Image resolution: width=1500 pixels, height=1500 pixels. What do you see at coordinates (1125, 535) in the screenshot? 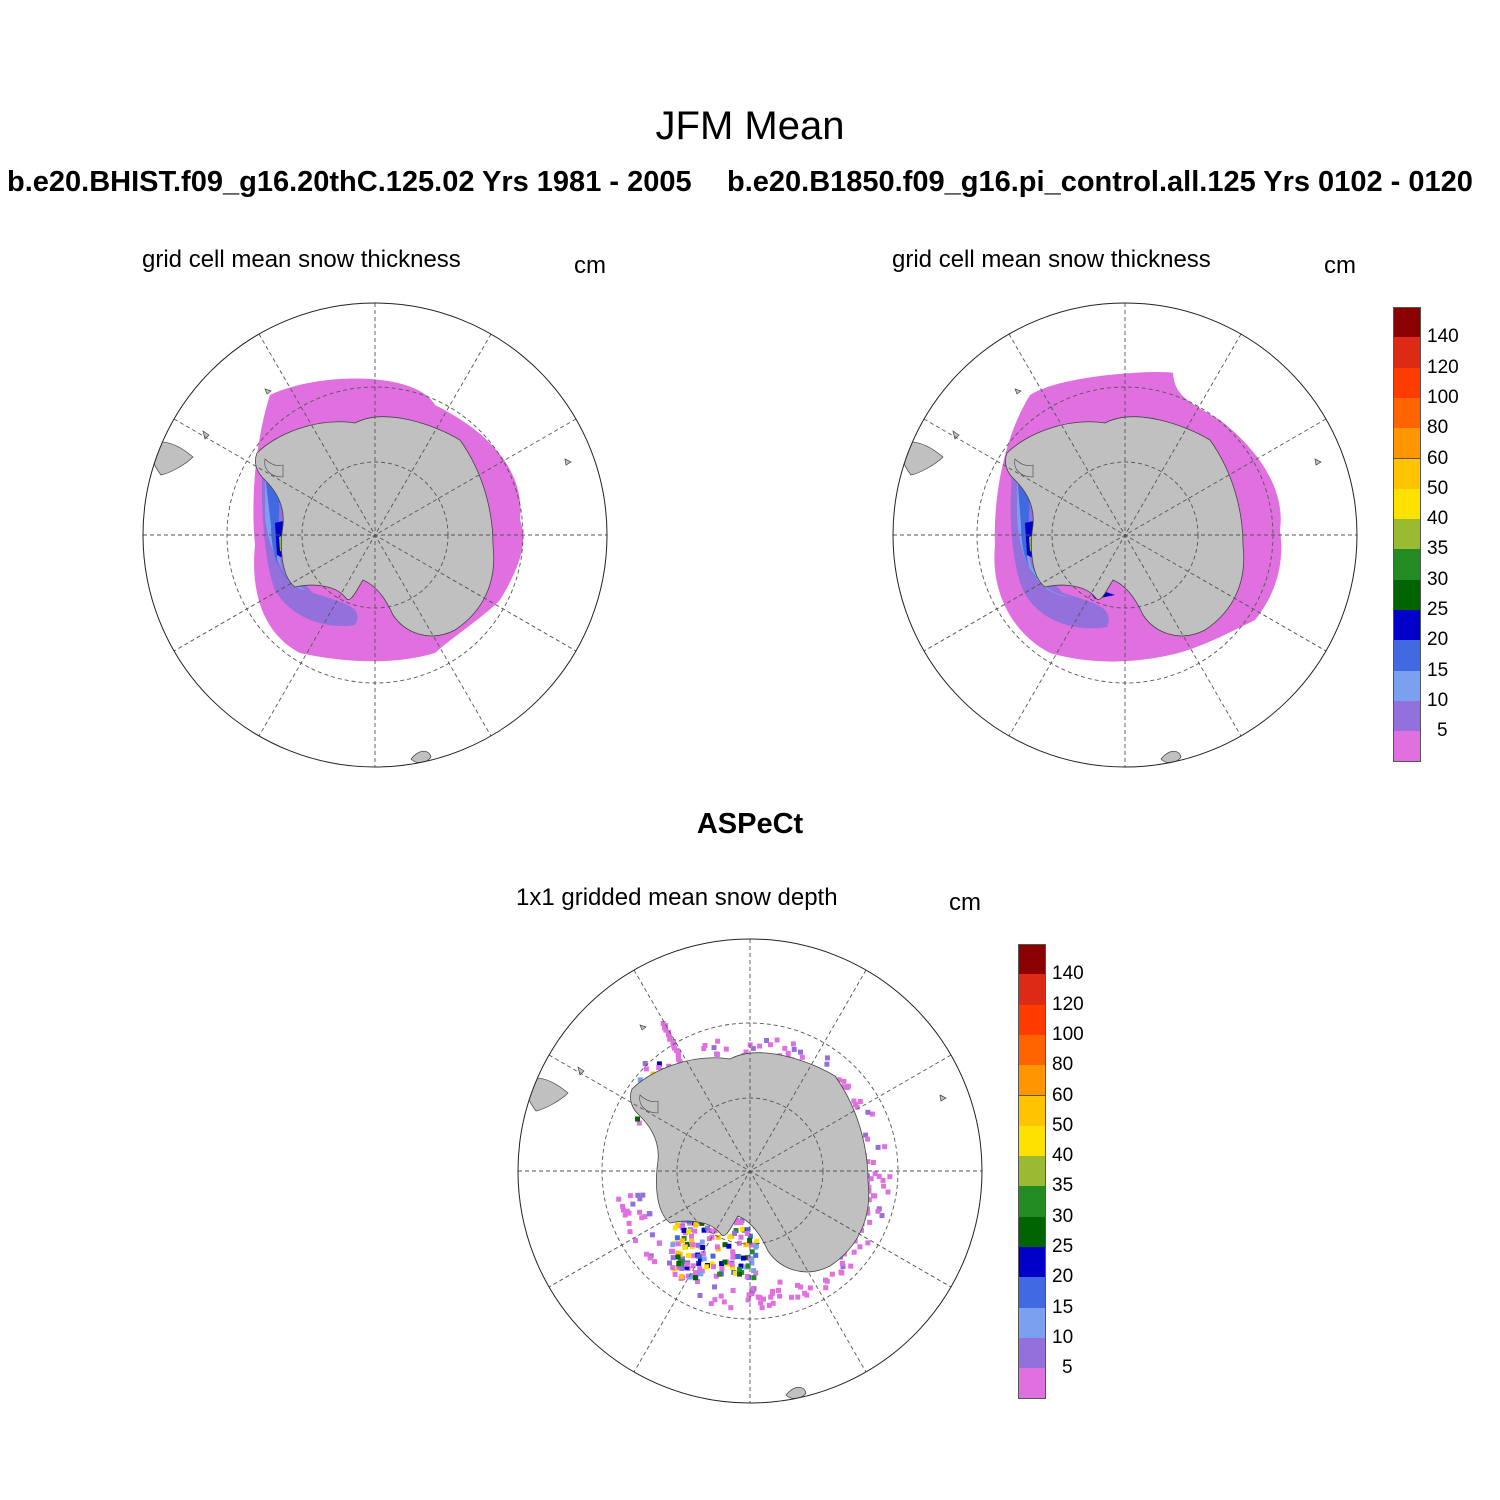
I see `map-model-right` at bounding box center [1125, 535].